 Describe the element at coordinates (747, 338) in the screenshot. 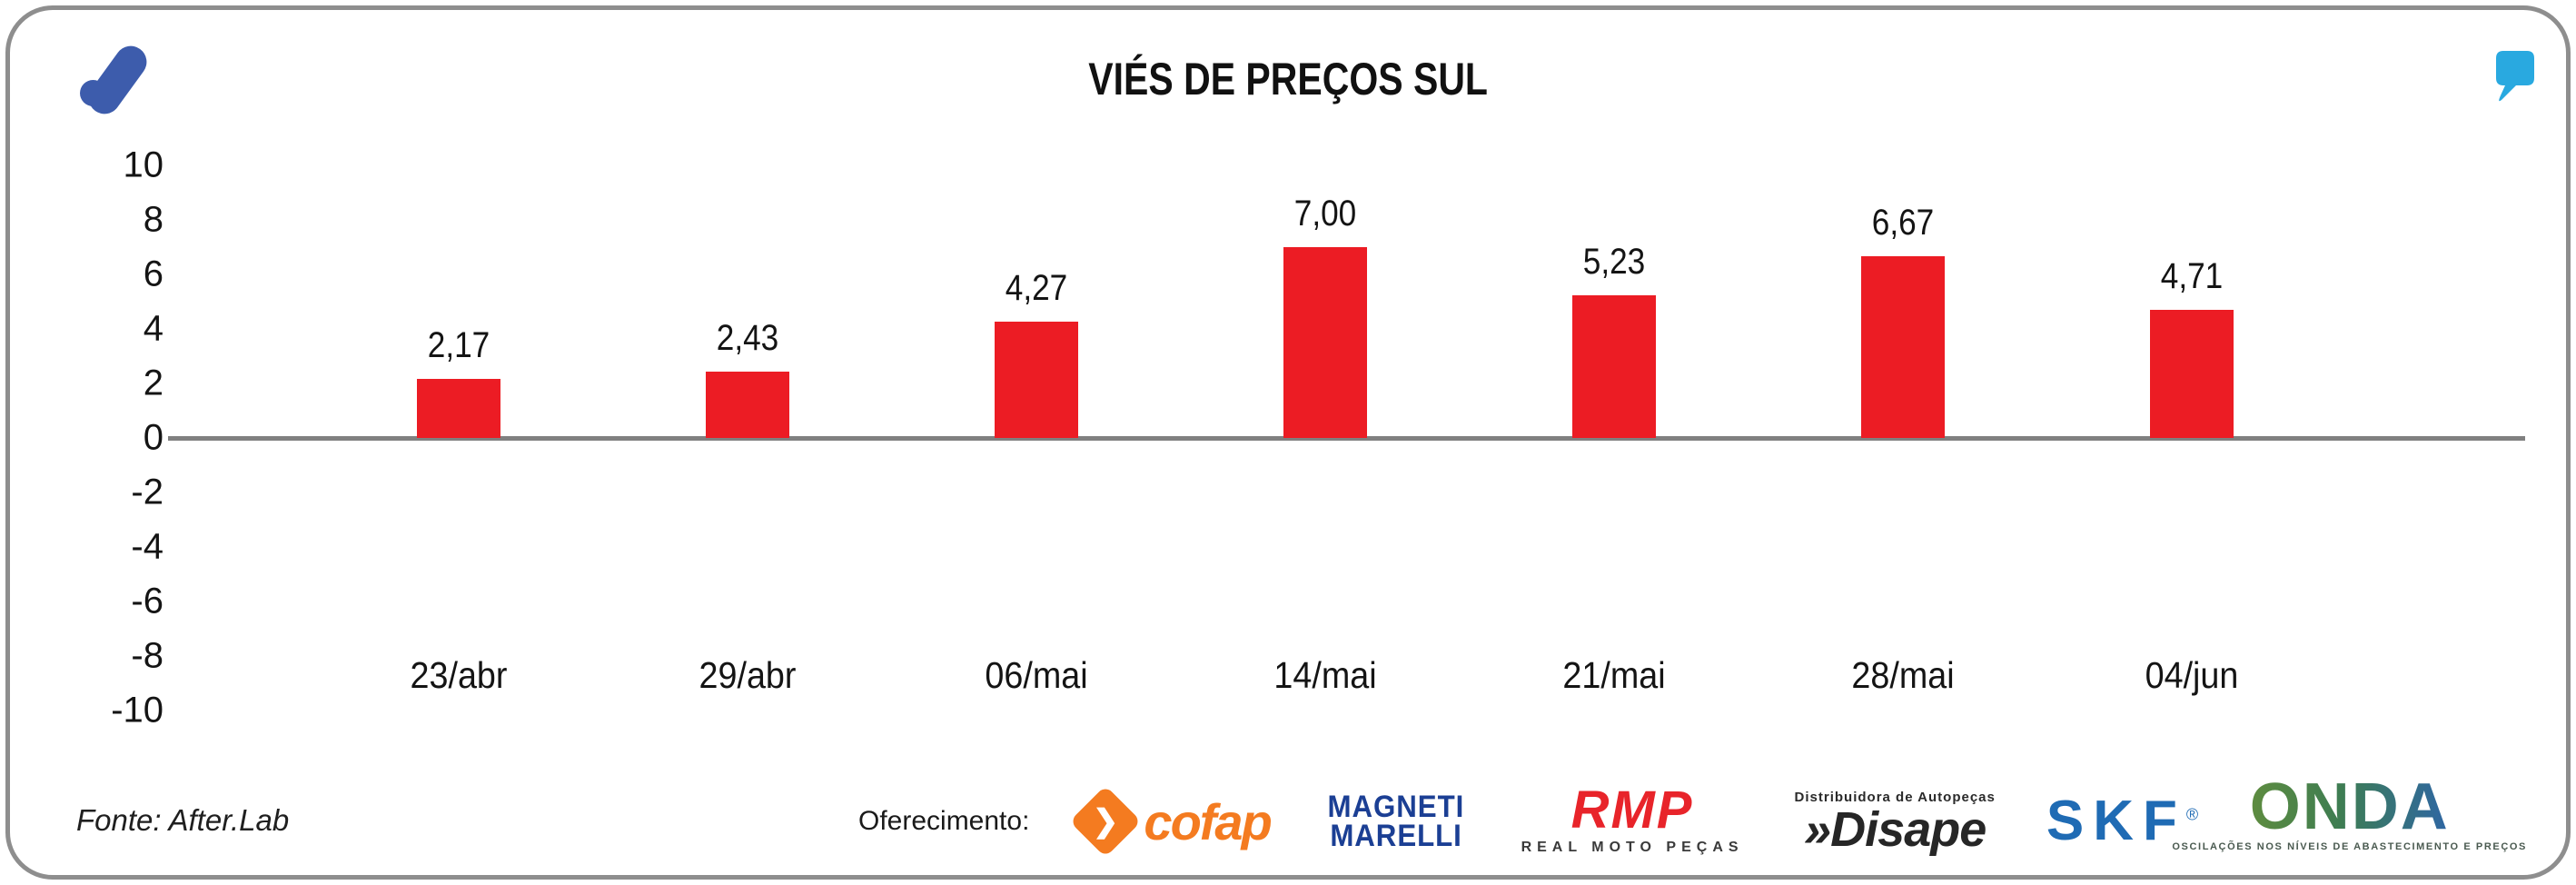

I see `bar-value-label: 2,43` at that location.